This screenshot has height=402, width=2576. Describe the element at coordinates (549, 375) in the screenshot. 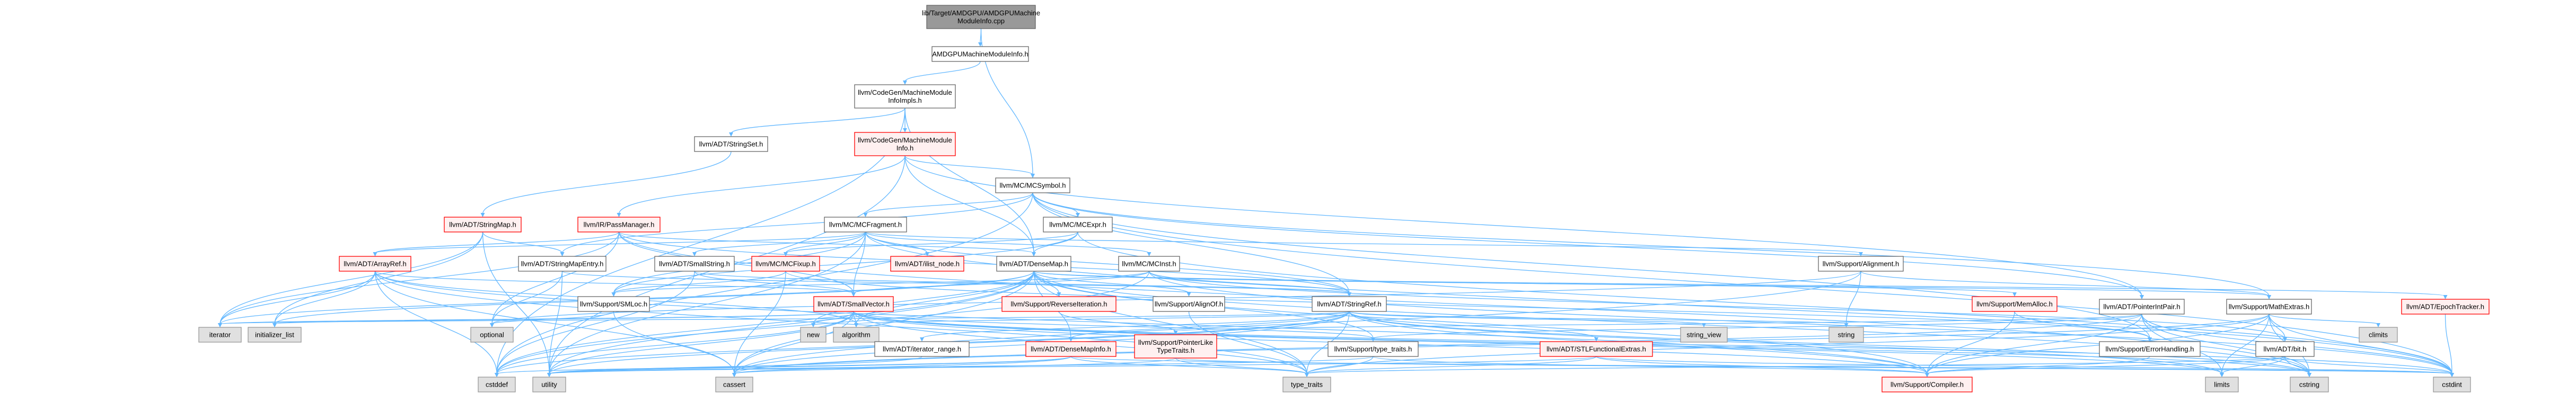

I see `arrowhead-stlfunctional-to-utility` at that location.